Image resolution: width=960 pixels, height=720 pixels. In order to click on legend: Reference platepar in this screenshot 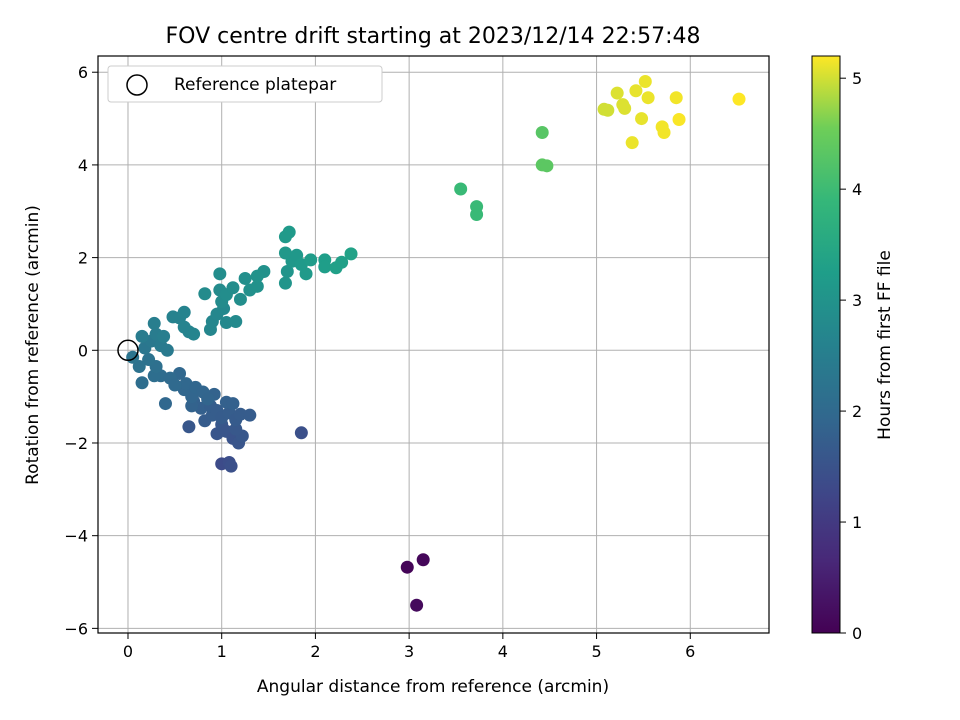, I will do `click(245, 84)`.